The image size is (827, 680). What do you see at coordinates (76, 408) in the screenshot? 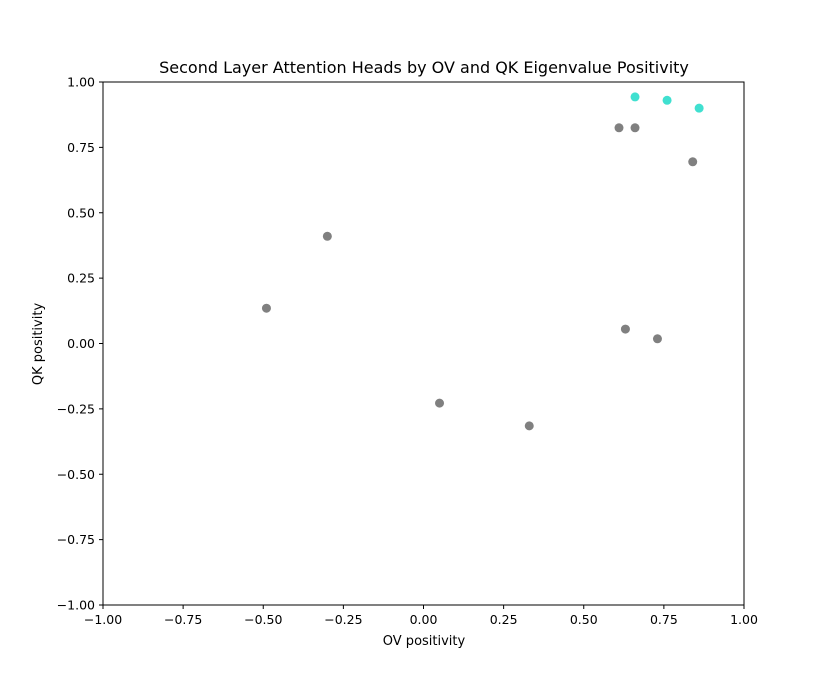
I see `y-tick-label: −0.25` at bounding box center [76, 408].